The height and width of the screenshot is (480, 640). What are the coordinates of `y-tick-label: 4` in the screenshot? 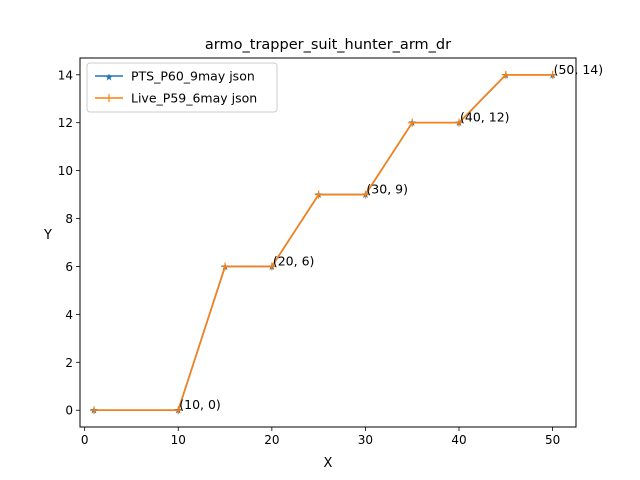 It's located at (69, 315).